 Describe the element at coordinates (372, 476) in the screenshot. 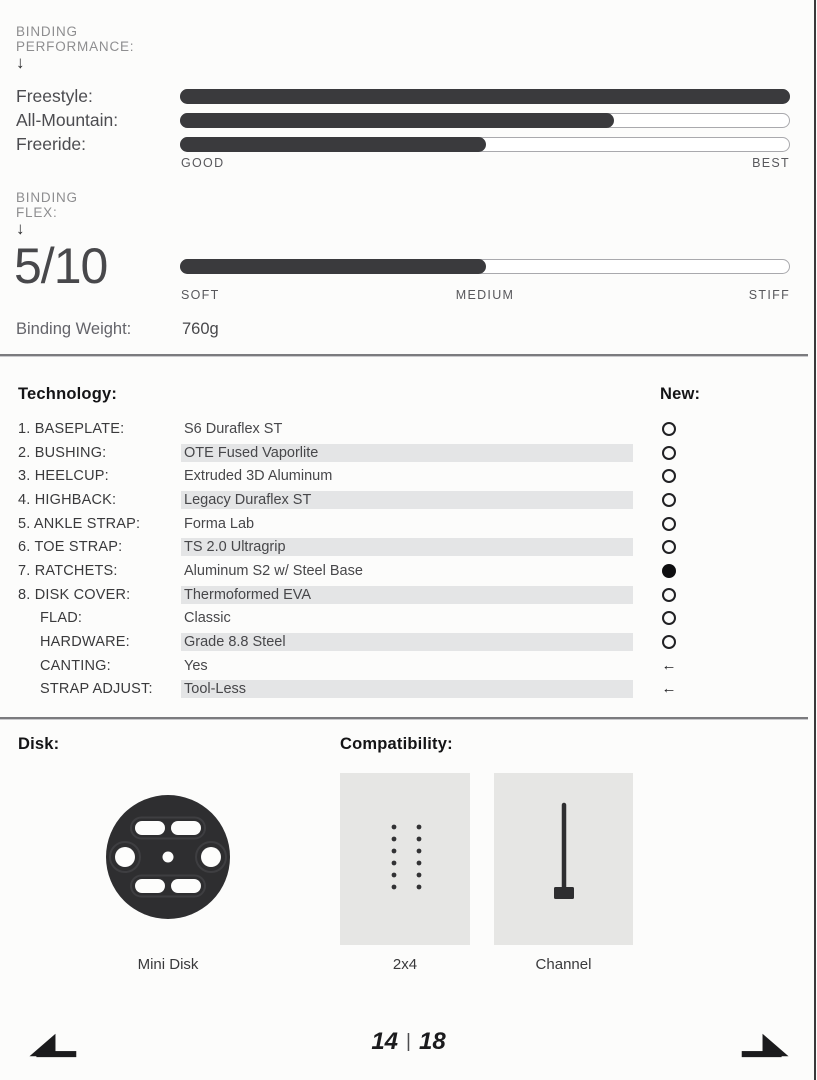

I see `table-row: 3. HEELCUP: Extruded 3D Aluminum` at that location.